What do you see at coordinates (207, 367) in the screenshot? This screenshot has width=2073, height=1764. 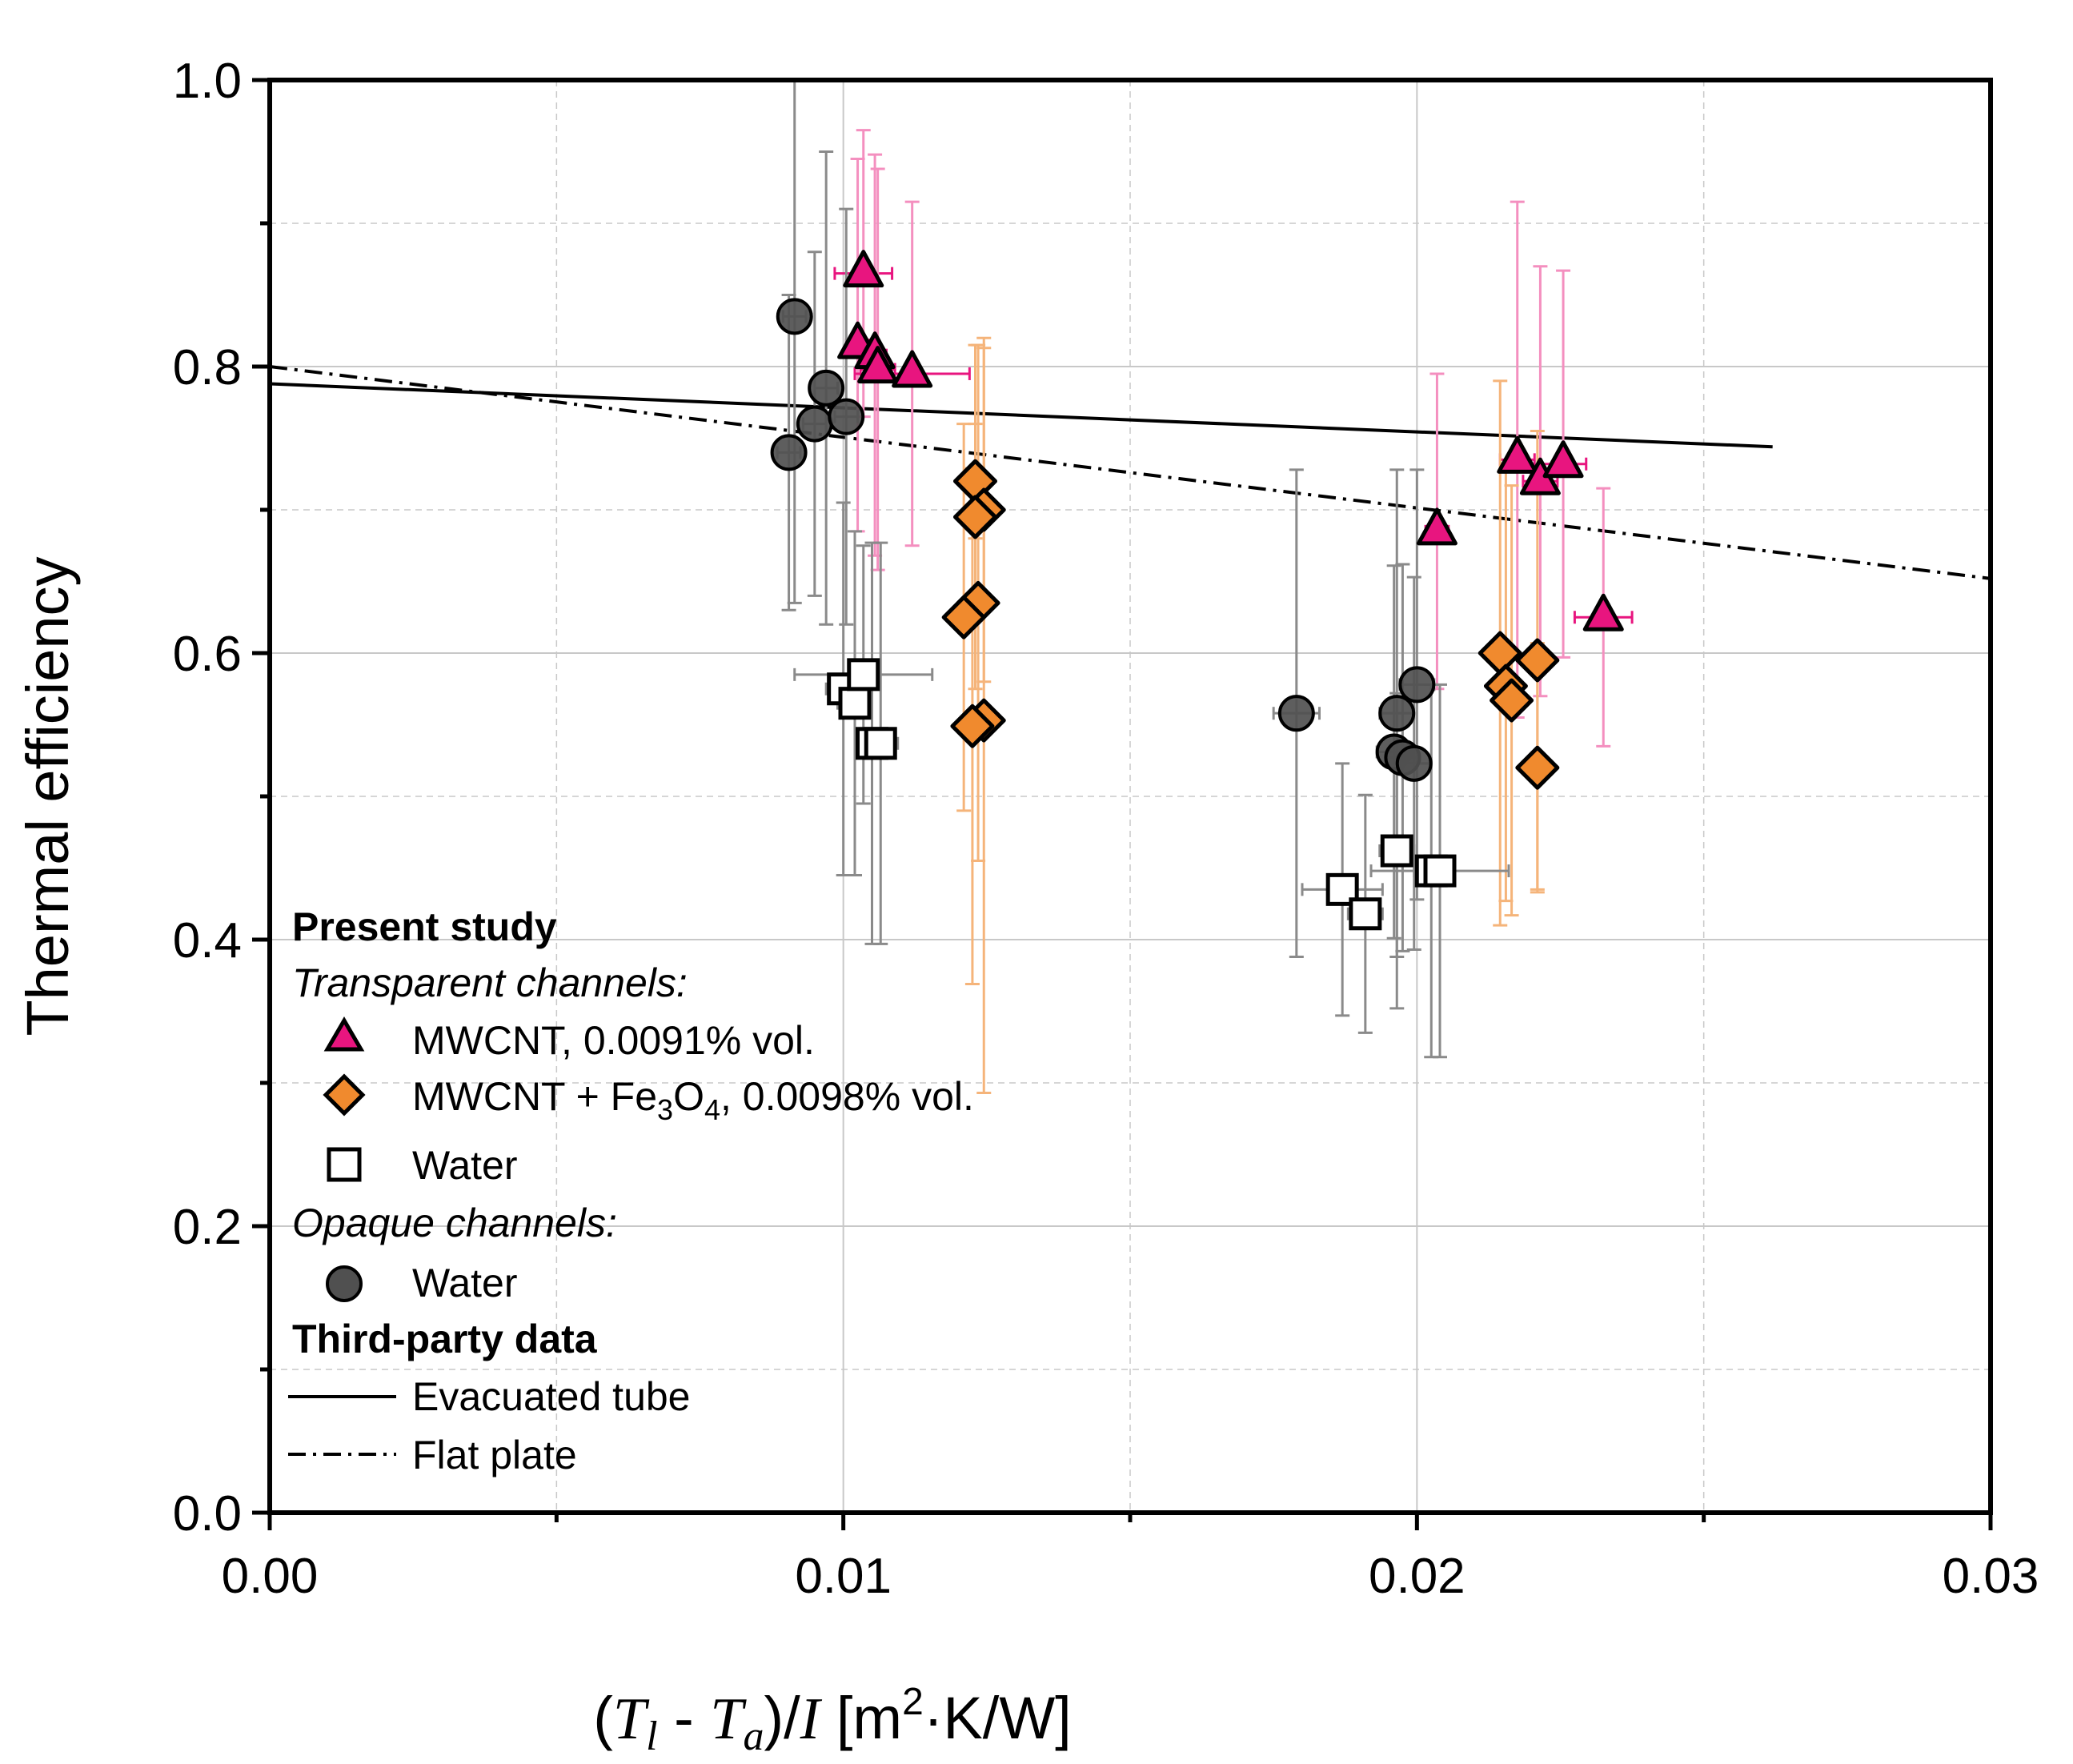 I see `y-tick-label: 0.8` at bounding box center [207, 367].